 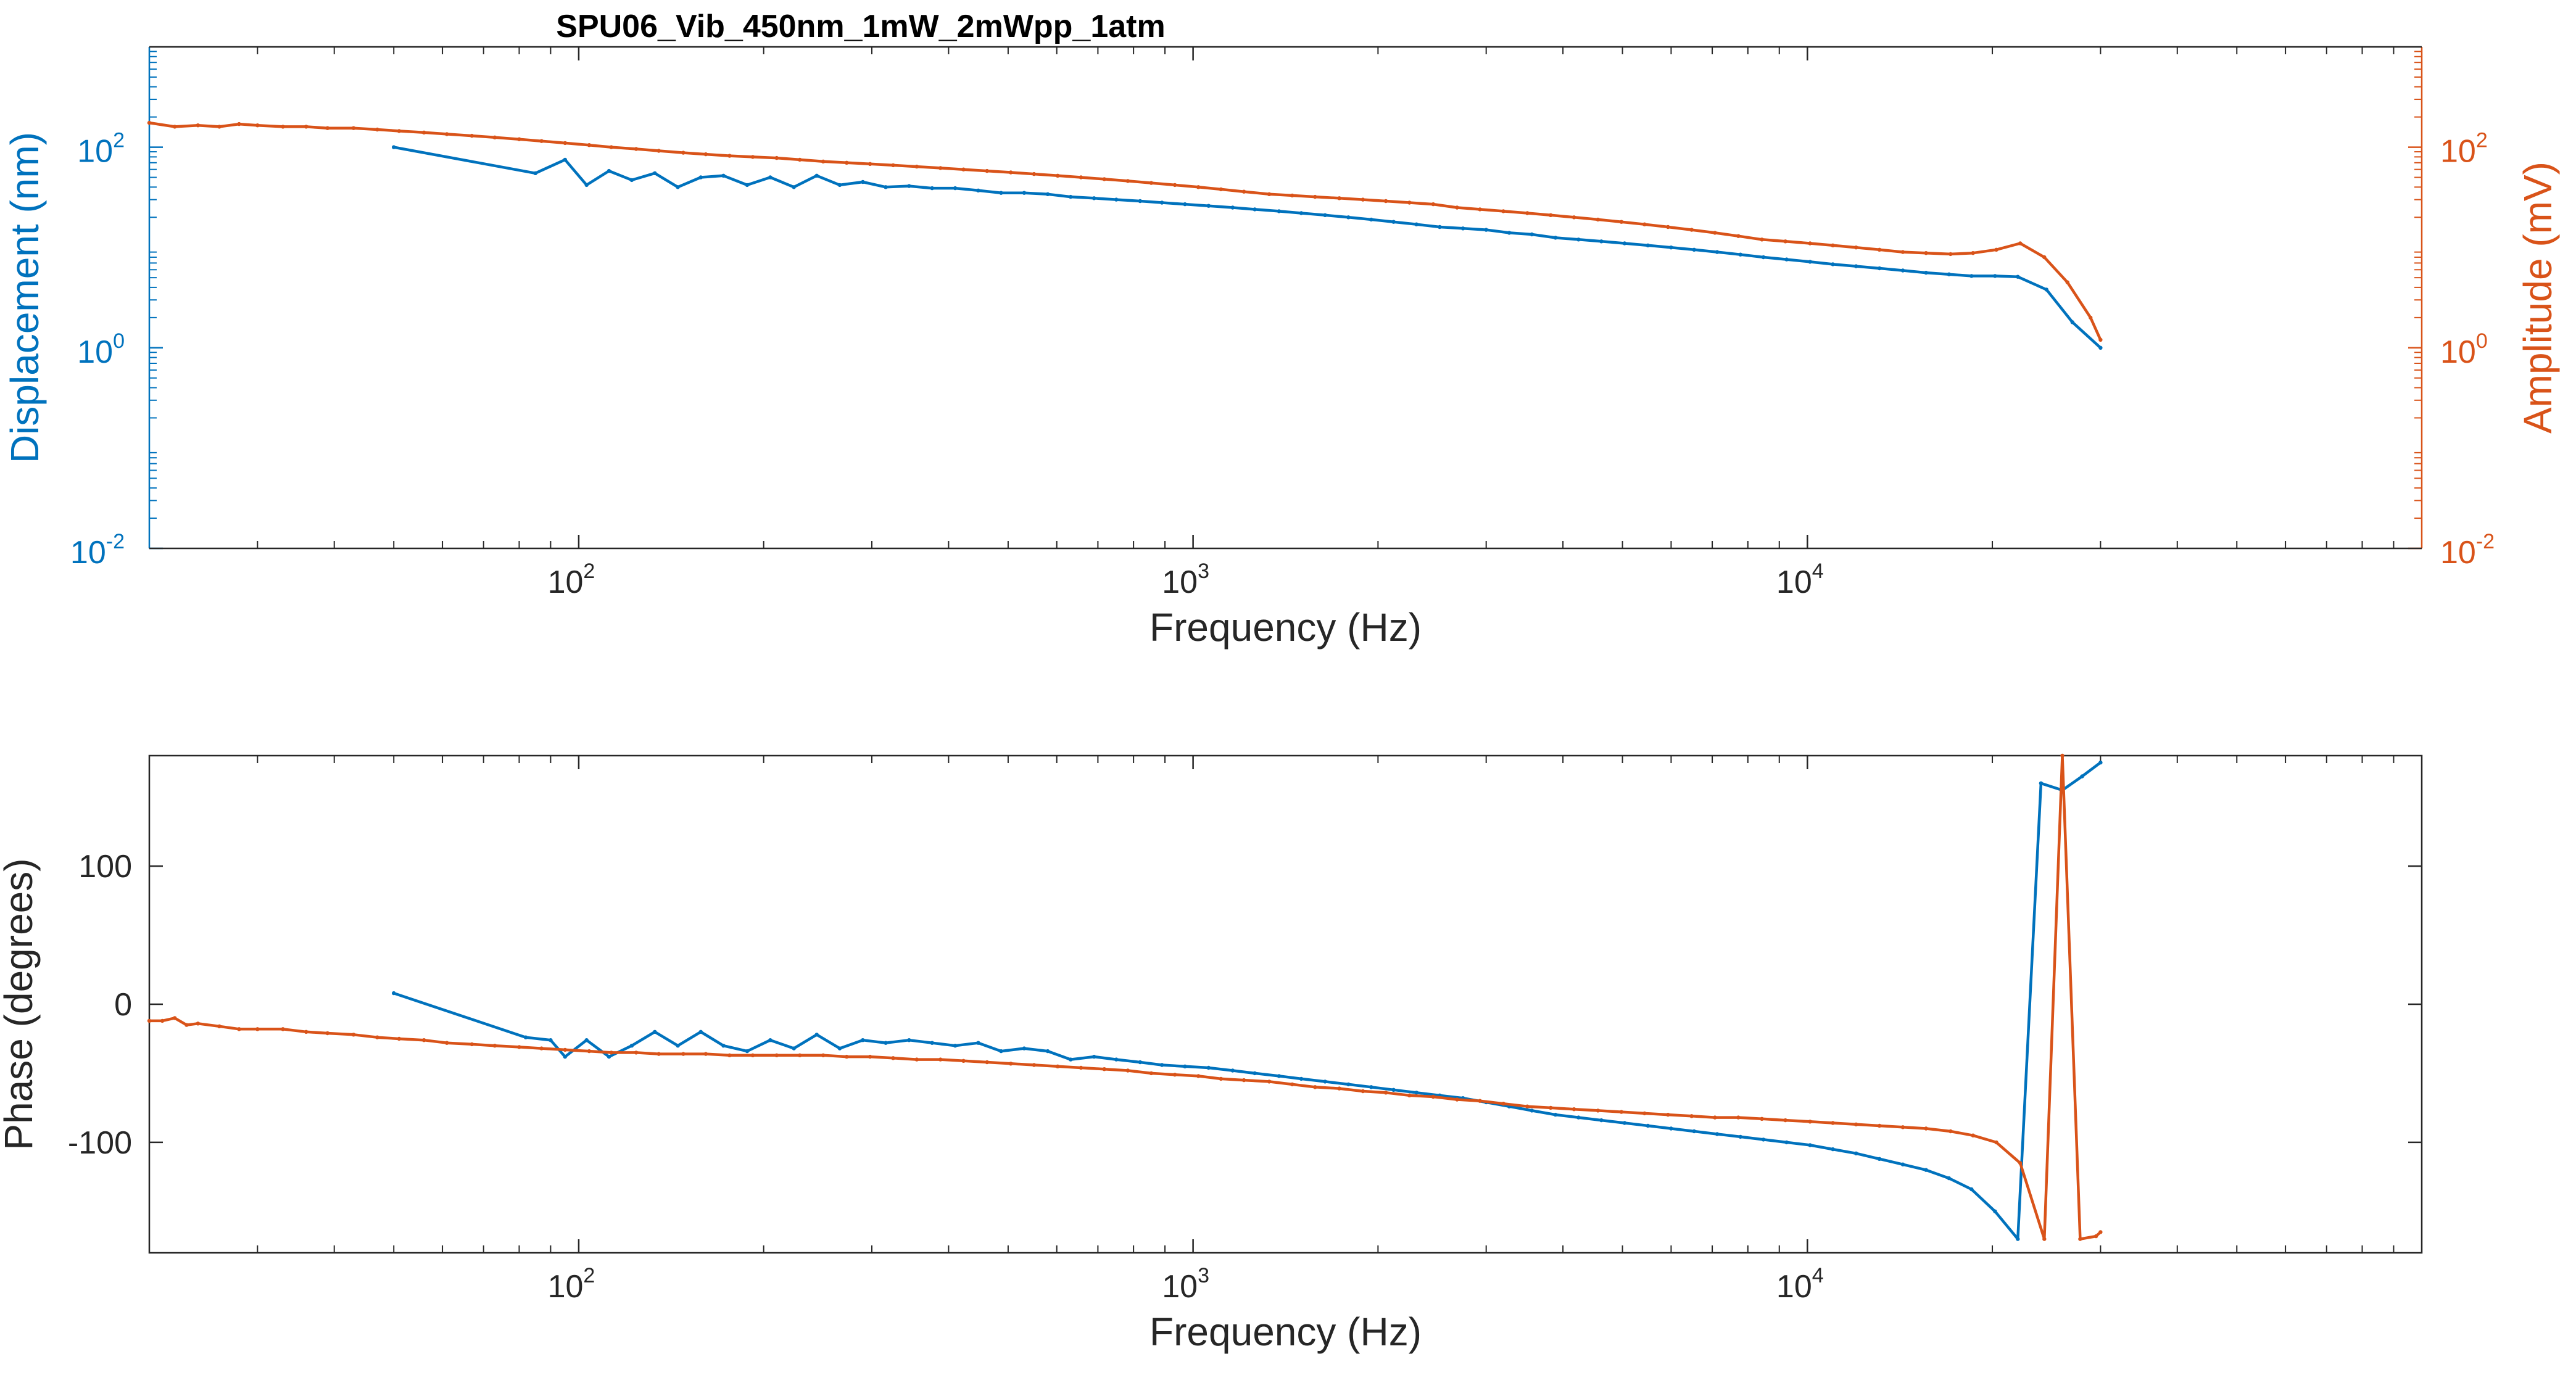 What do you see at coordinates (566, 1287) in the screenshot?
I see `plot2-x-tick-label-0-base: 10` at bounding box center [566, 1287].